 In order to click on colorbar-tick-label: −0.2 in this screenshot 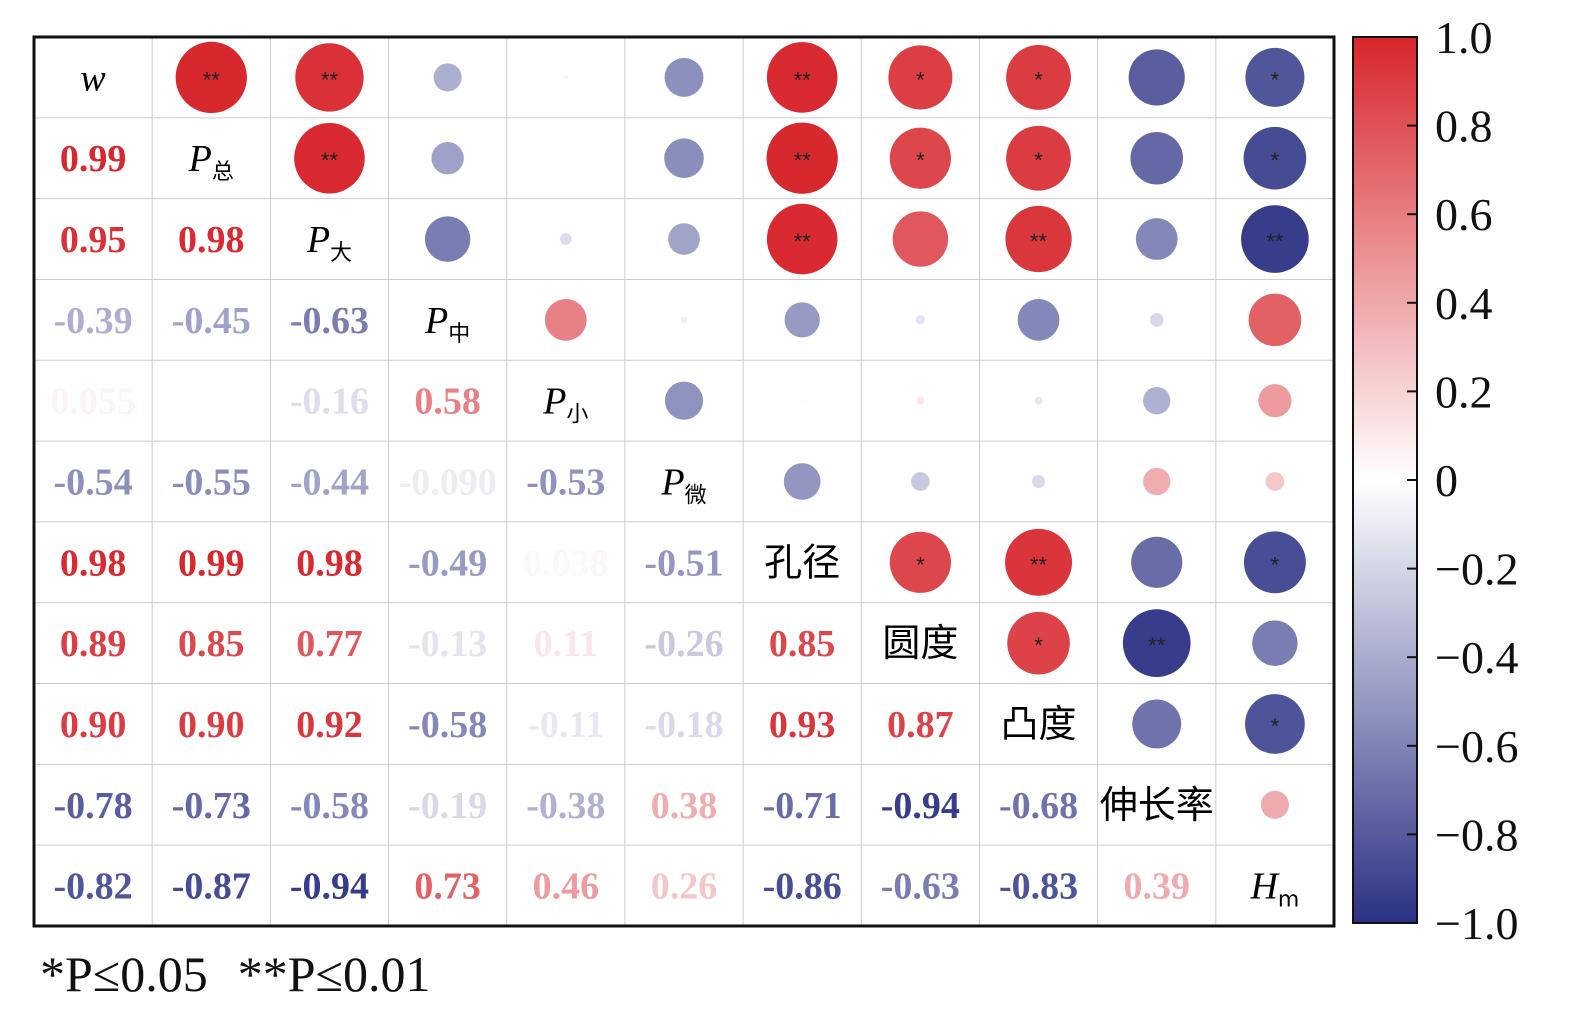, I will do `click(1476, 569)`.